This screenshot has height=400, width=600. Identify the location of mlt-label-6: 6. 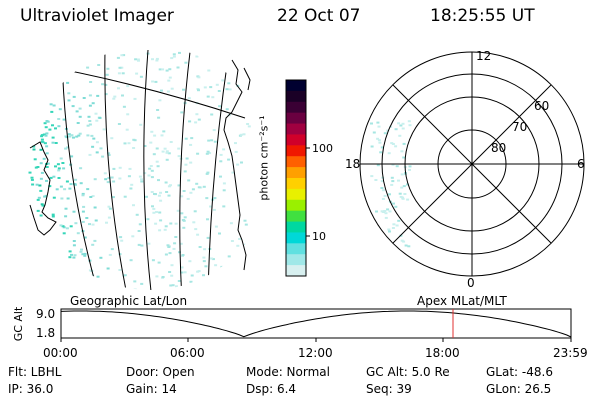
(581, 164).